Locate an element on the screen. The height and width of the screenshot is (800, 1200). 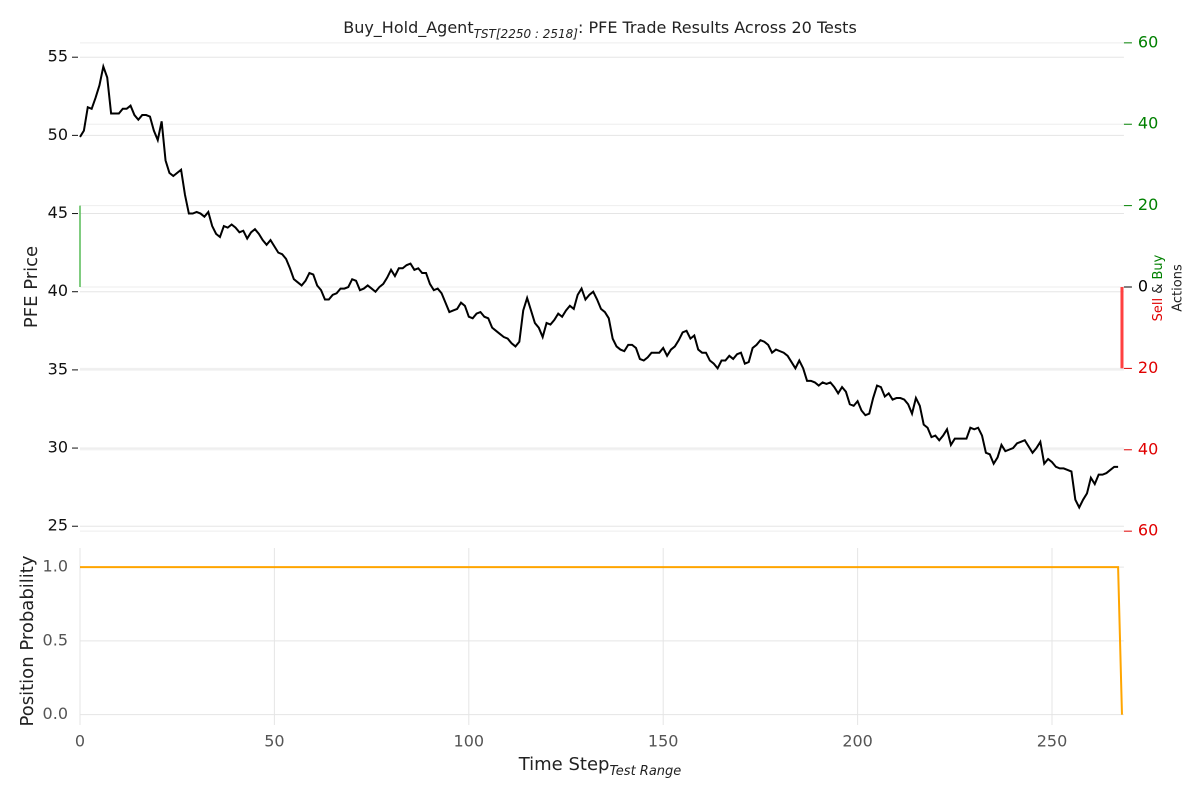
y-axis-label: Position Probability is located at coordinates (27, 640).